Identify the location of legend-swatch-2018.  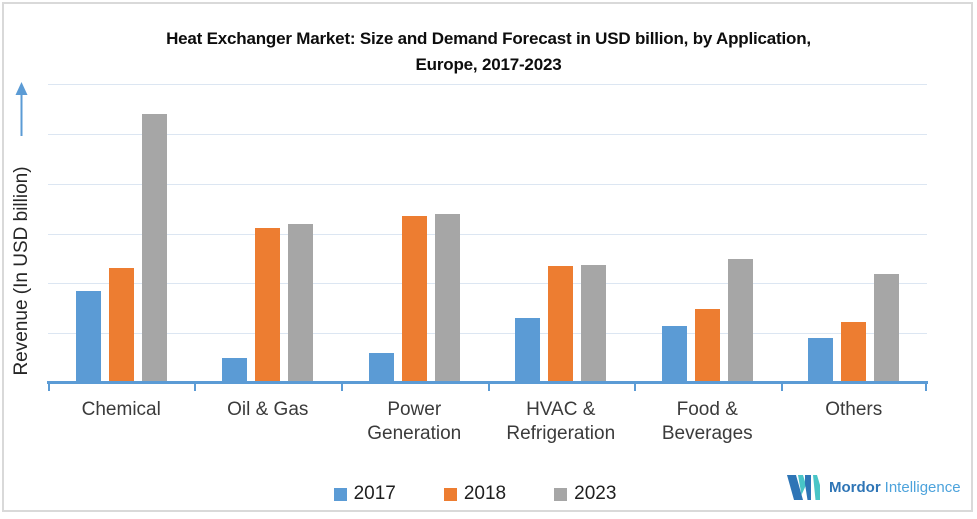
(450, 494).